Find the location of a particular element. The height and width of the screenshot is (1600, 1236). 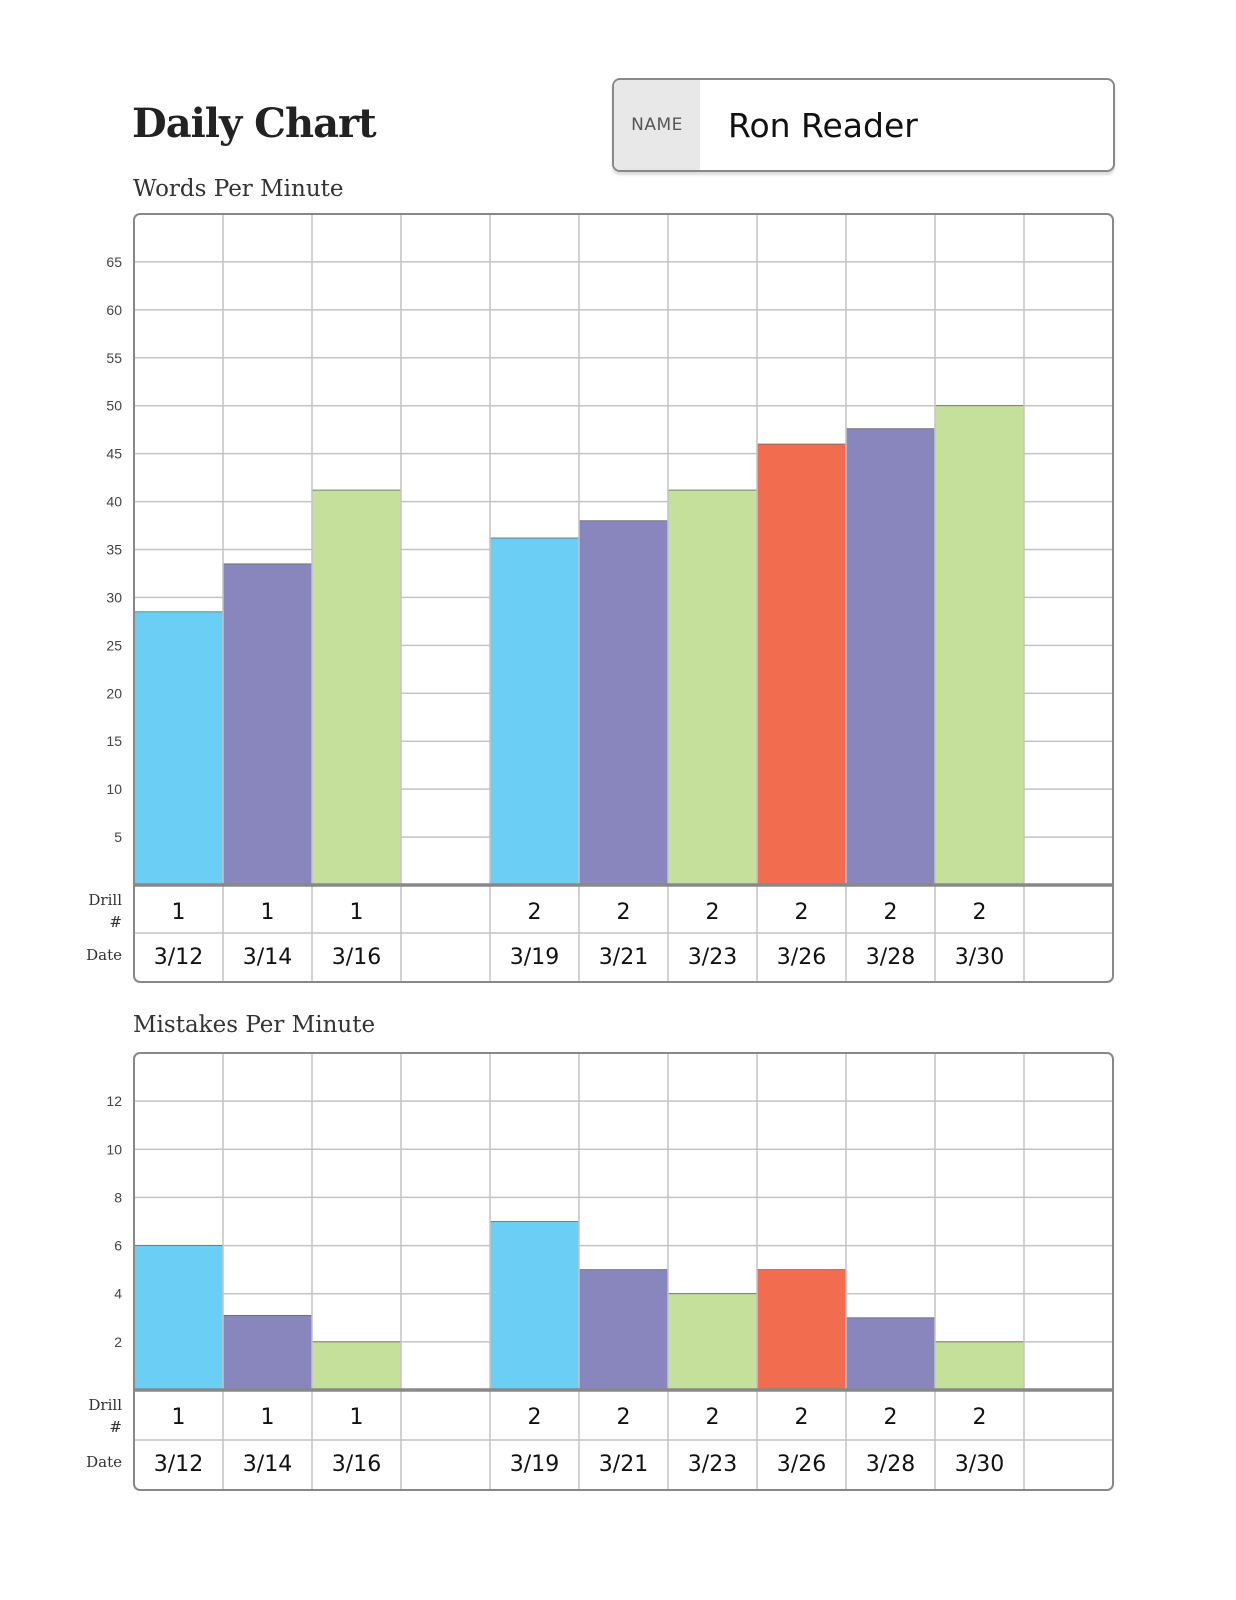

y-tick-label: 55 is located at coordinates (114, 358).